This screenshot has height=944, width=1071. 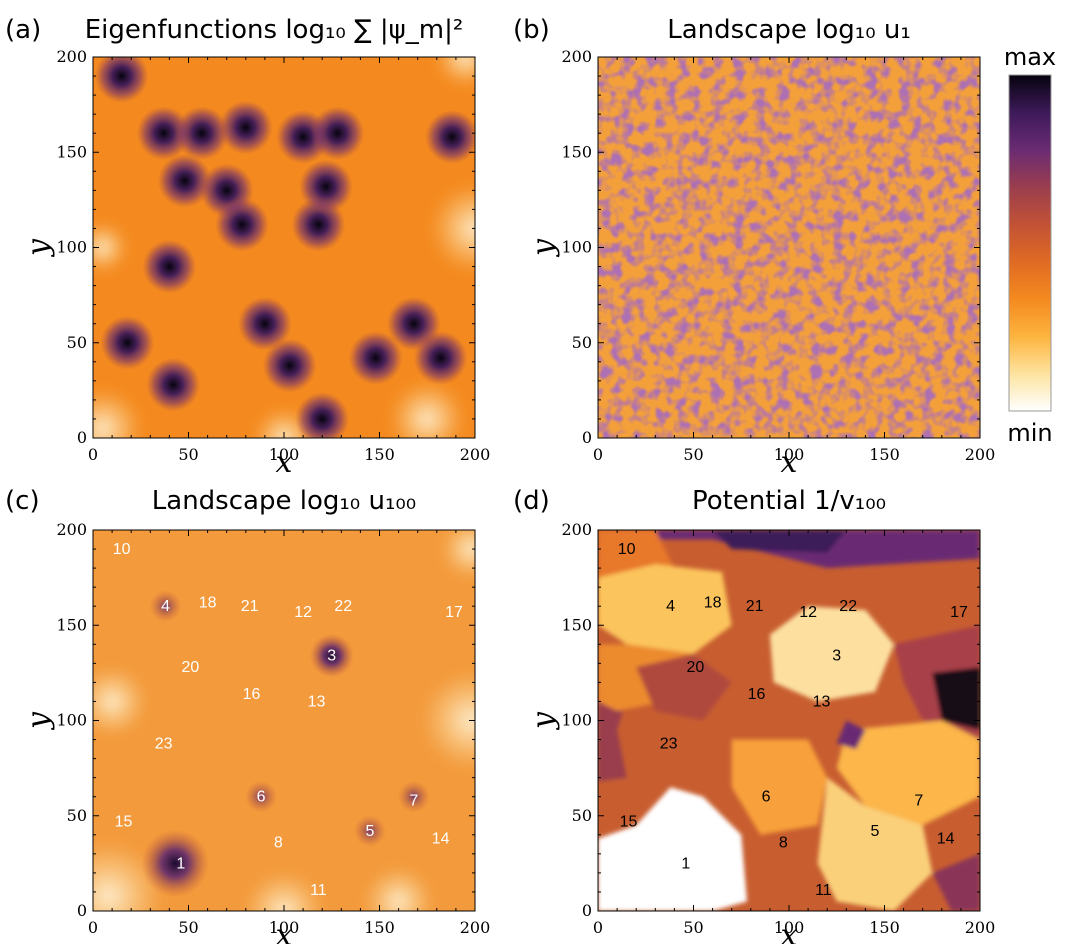 I want to click on y-tick-label: 200, so click(x=576, y=529).